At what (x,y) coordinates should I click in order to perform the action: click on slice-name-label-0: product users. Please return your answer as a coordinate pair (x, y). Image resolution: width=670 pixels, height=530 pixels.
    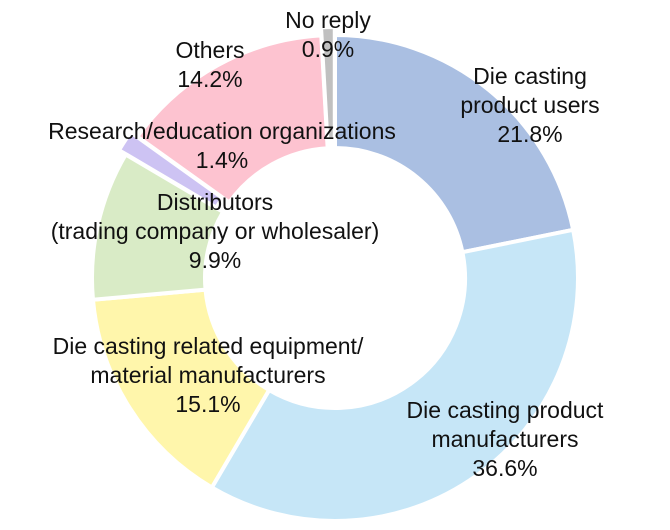
    Looking at the image, I should click on (529, 105).